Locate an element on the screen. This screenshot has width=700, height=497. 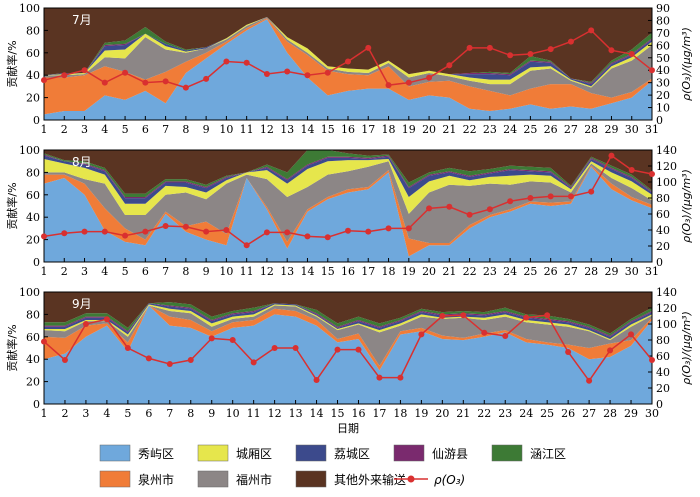
x-tick-label: 27 is located at coordinates (571, 129).